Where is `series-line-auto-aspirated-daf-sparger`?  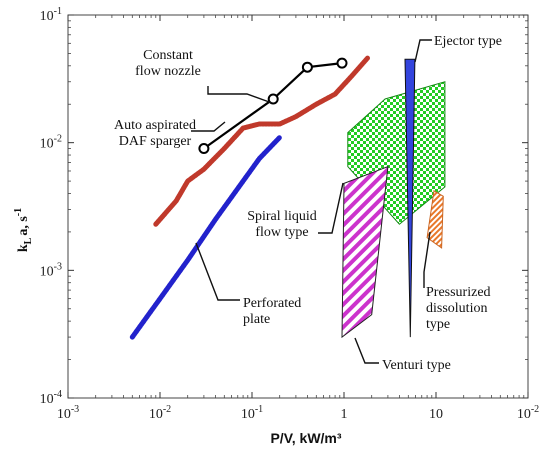 series-line-auto-aspirated-daf-sparger is located at coordinates (261, 141).